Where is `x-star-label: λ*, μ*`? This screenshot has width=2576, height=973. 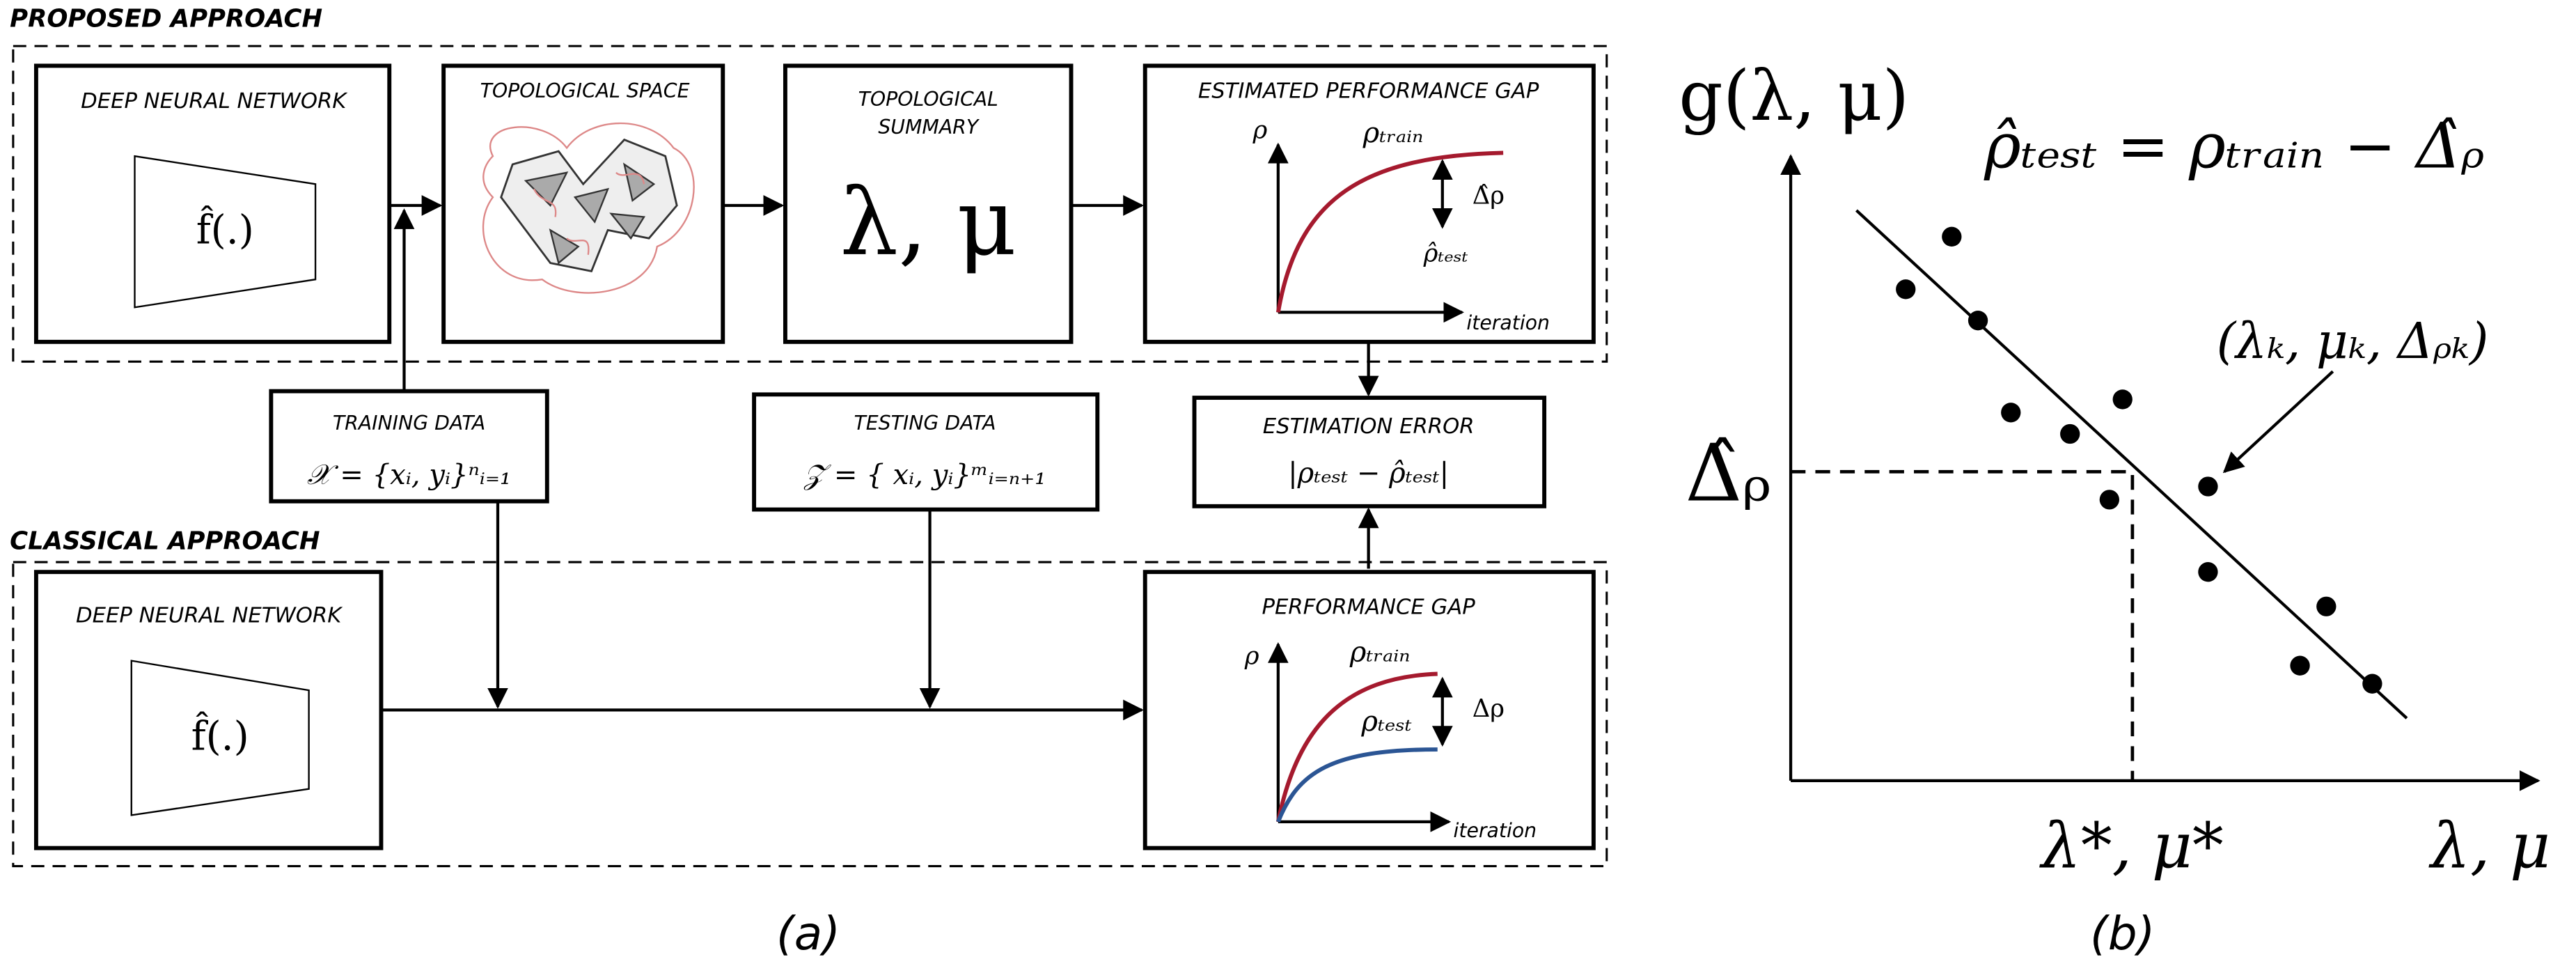 x-star-label: λ*, μ* is located at coordinates (2131, 847).